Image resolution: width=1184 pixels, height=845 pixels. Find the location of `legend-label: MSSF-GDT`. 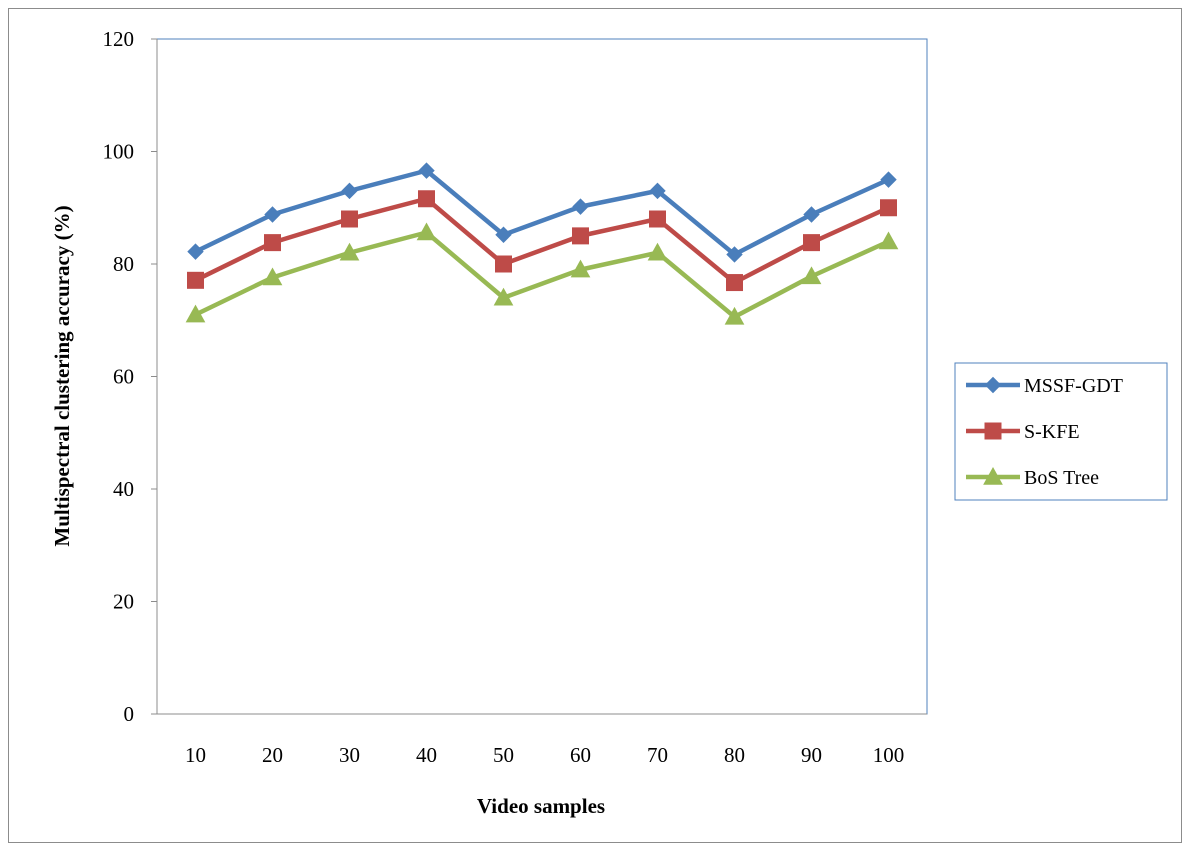

legend-label: MSSF-GDT is located at coordinates (1073, 386).